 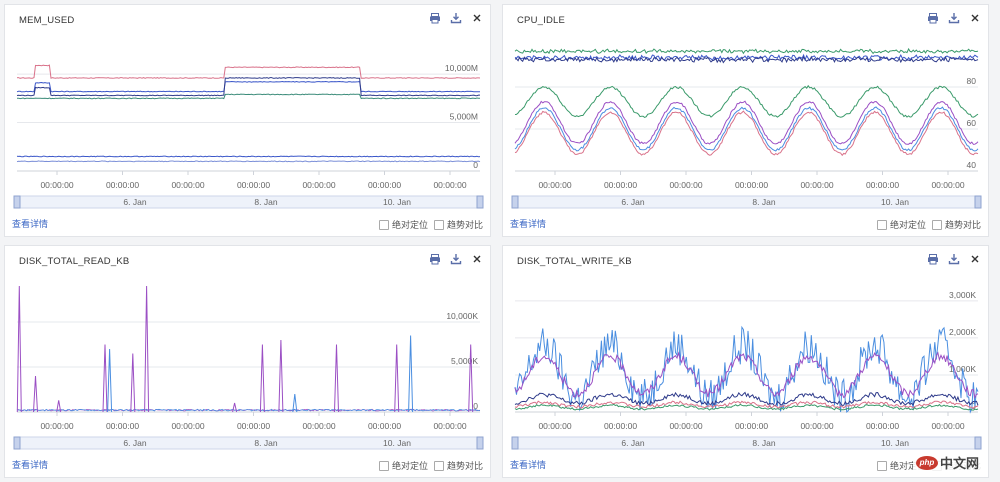 What do you see at coordinates (962, 295) in the screenshot?
I see `y-tick-label: 3,000K` at bounding box center [962, 295].